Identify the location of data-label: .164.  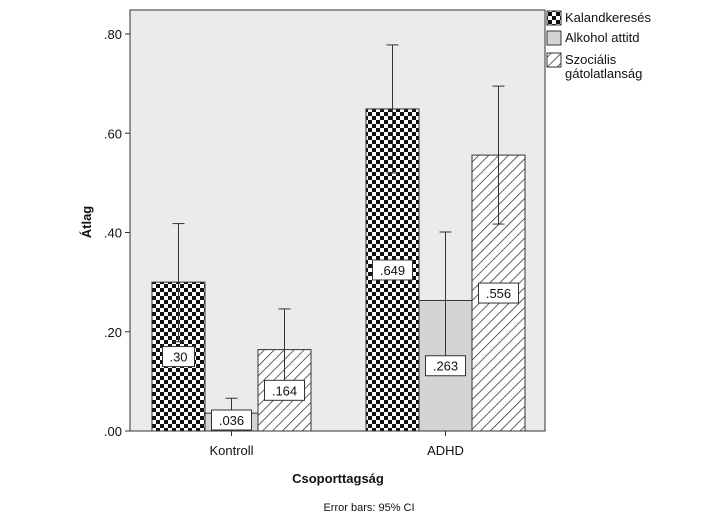
(284, 390).